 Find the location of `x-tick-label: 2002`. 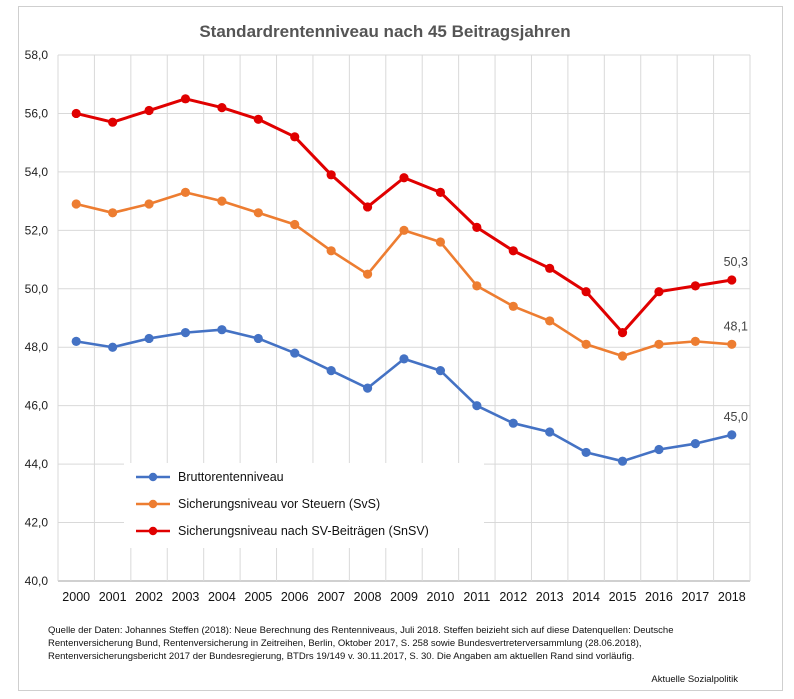

x-tick-label: 2002 is located at coordinates (149, 597).